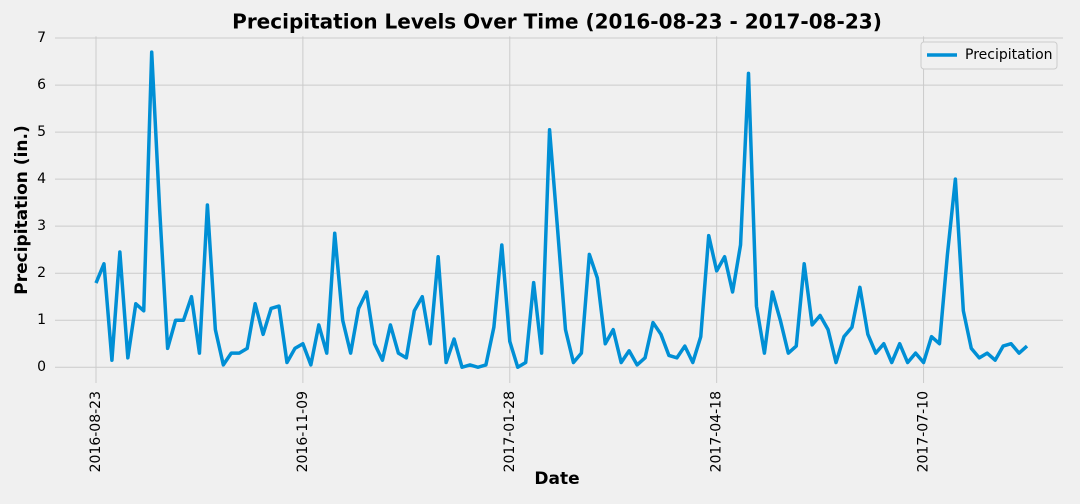 The height and width of the screenshot is (504, 1080). I want to click on x-axis-label: Date, so click(556, 479).